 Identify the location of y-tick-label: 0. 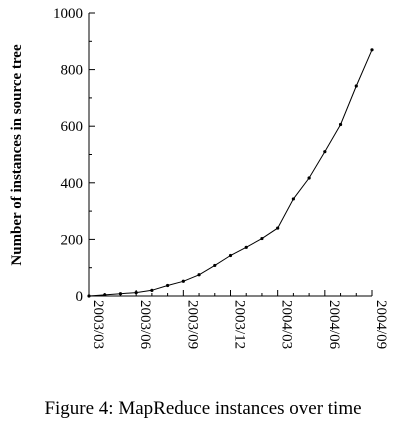
(80, 297).